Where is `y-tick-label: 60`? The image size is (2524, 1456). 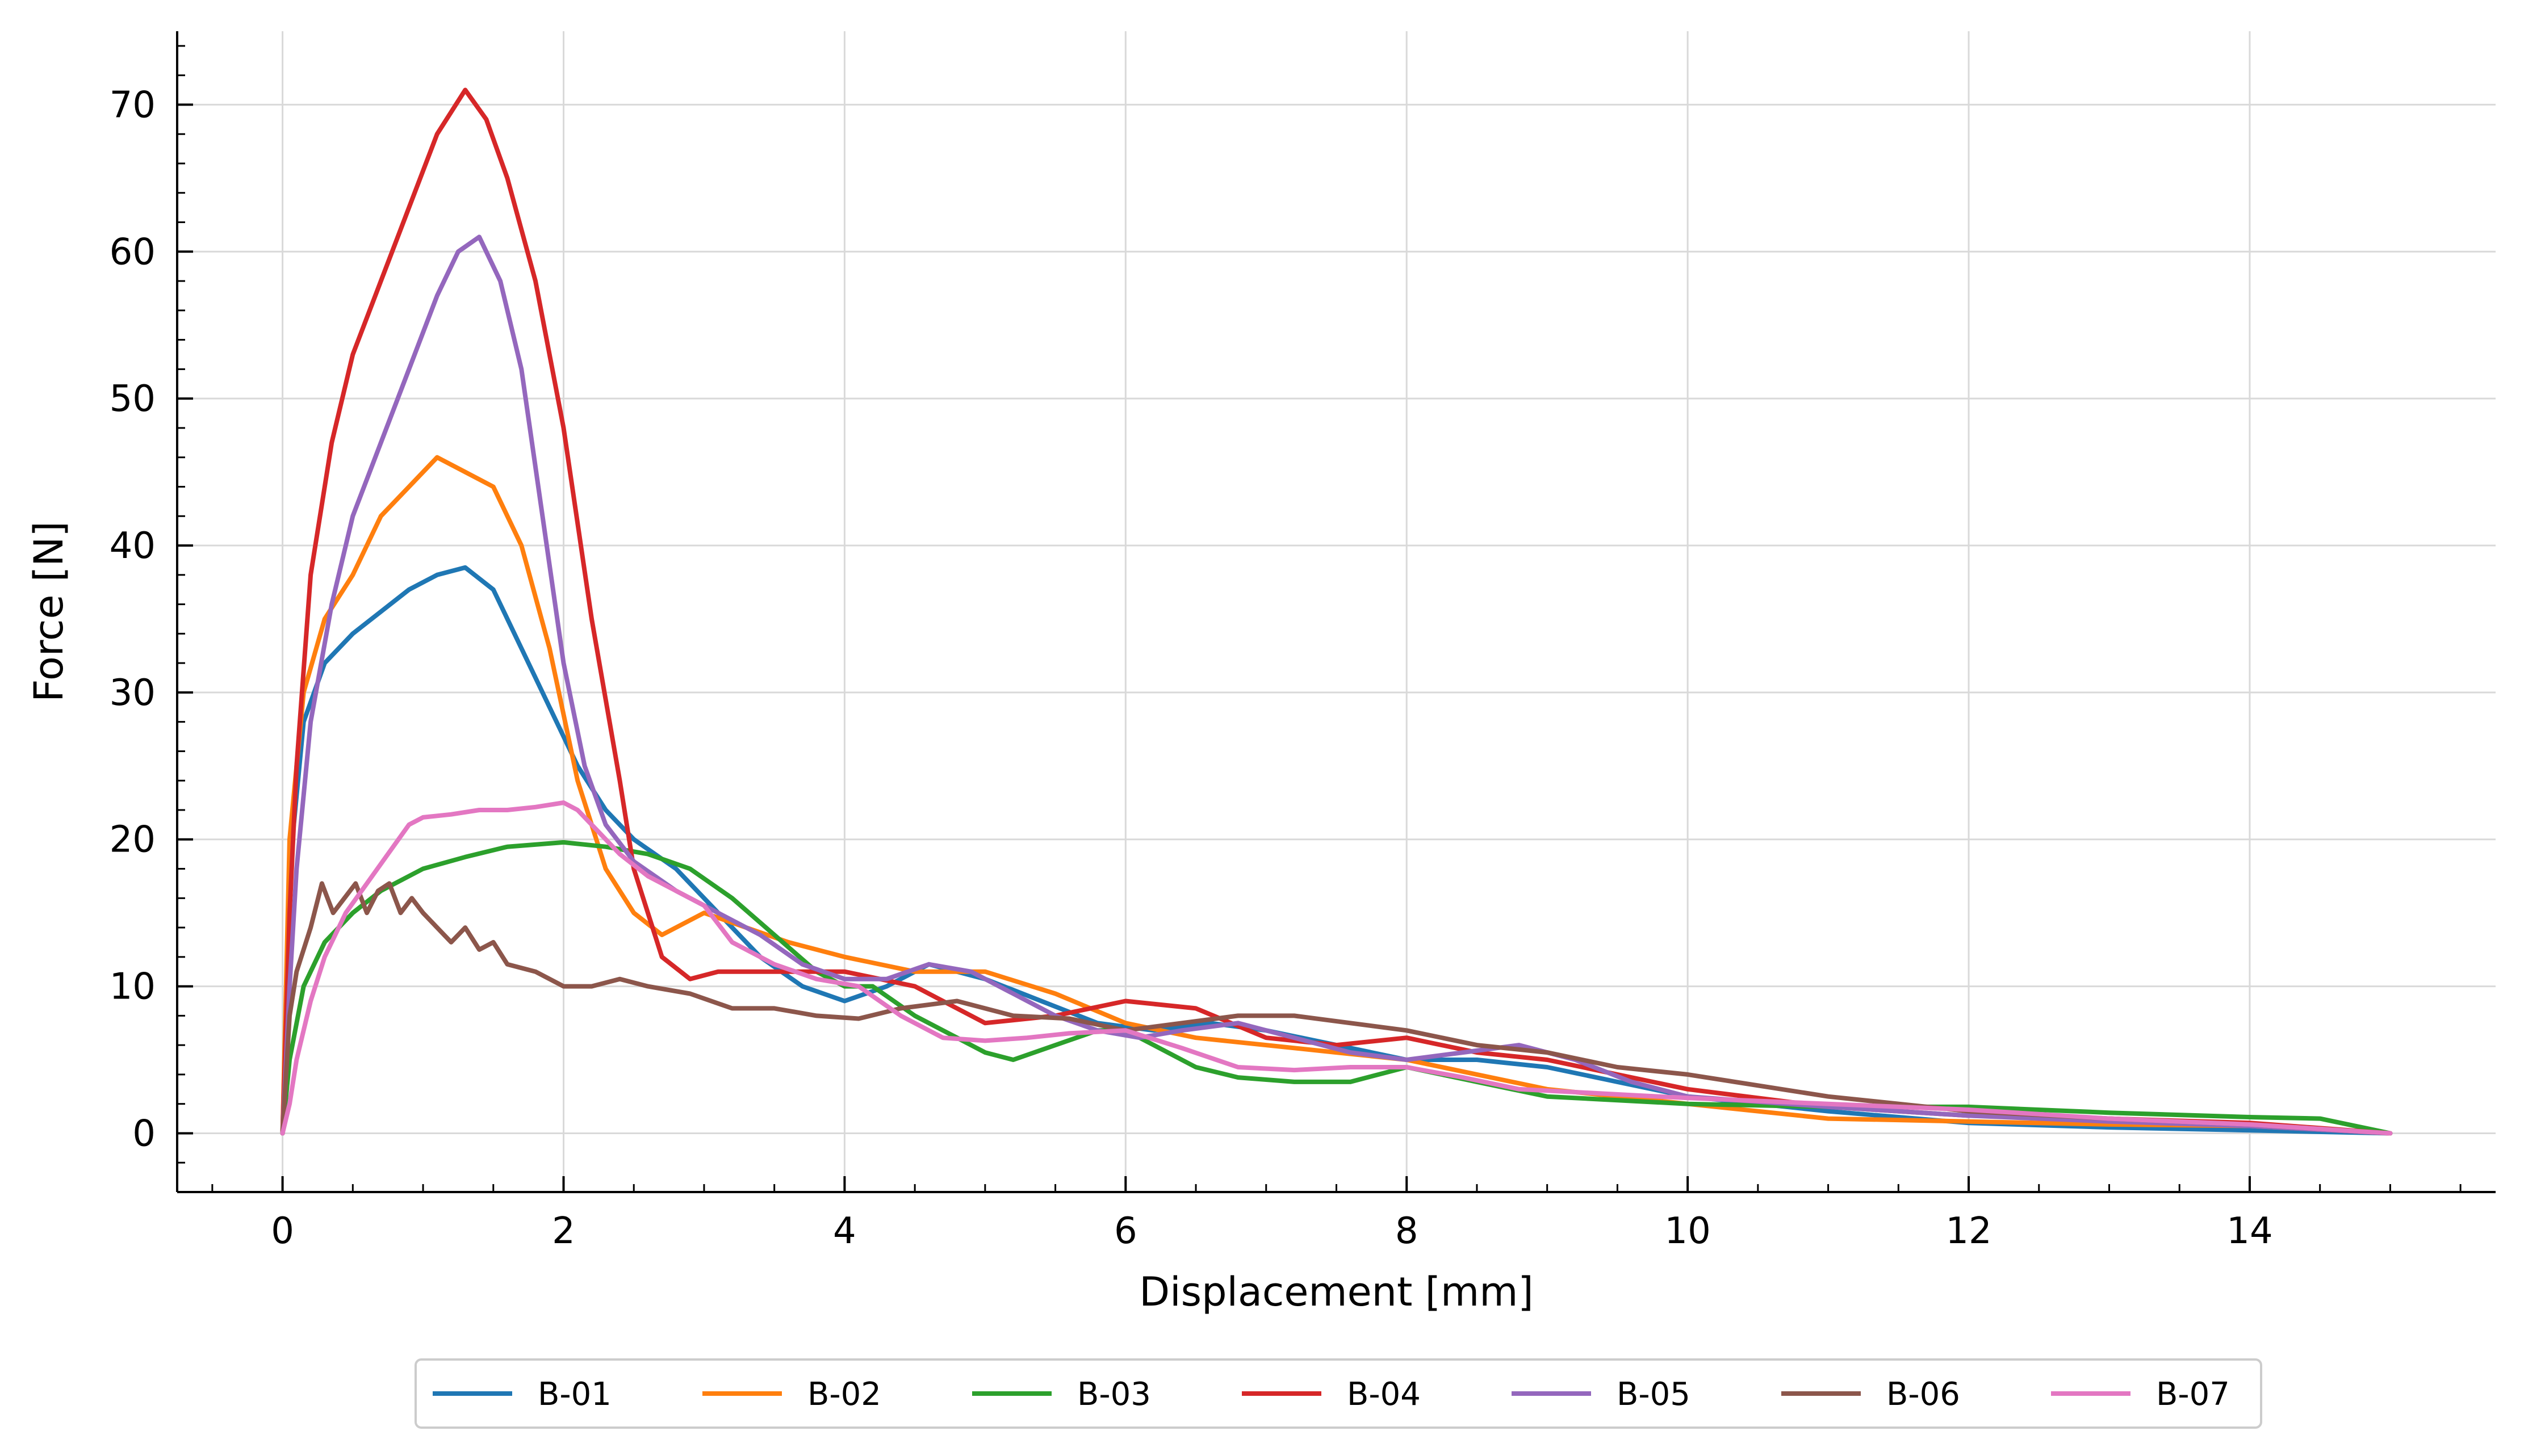 y-tick-label: 60 is located at coordinates (133, 252).